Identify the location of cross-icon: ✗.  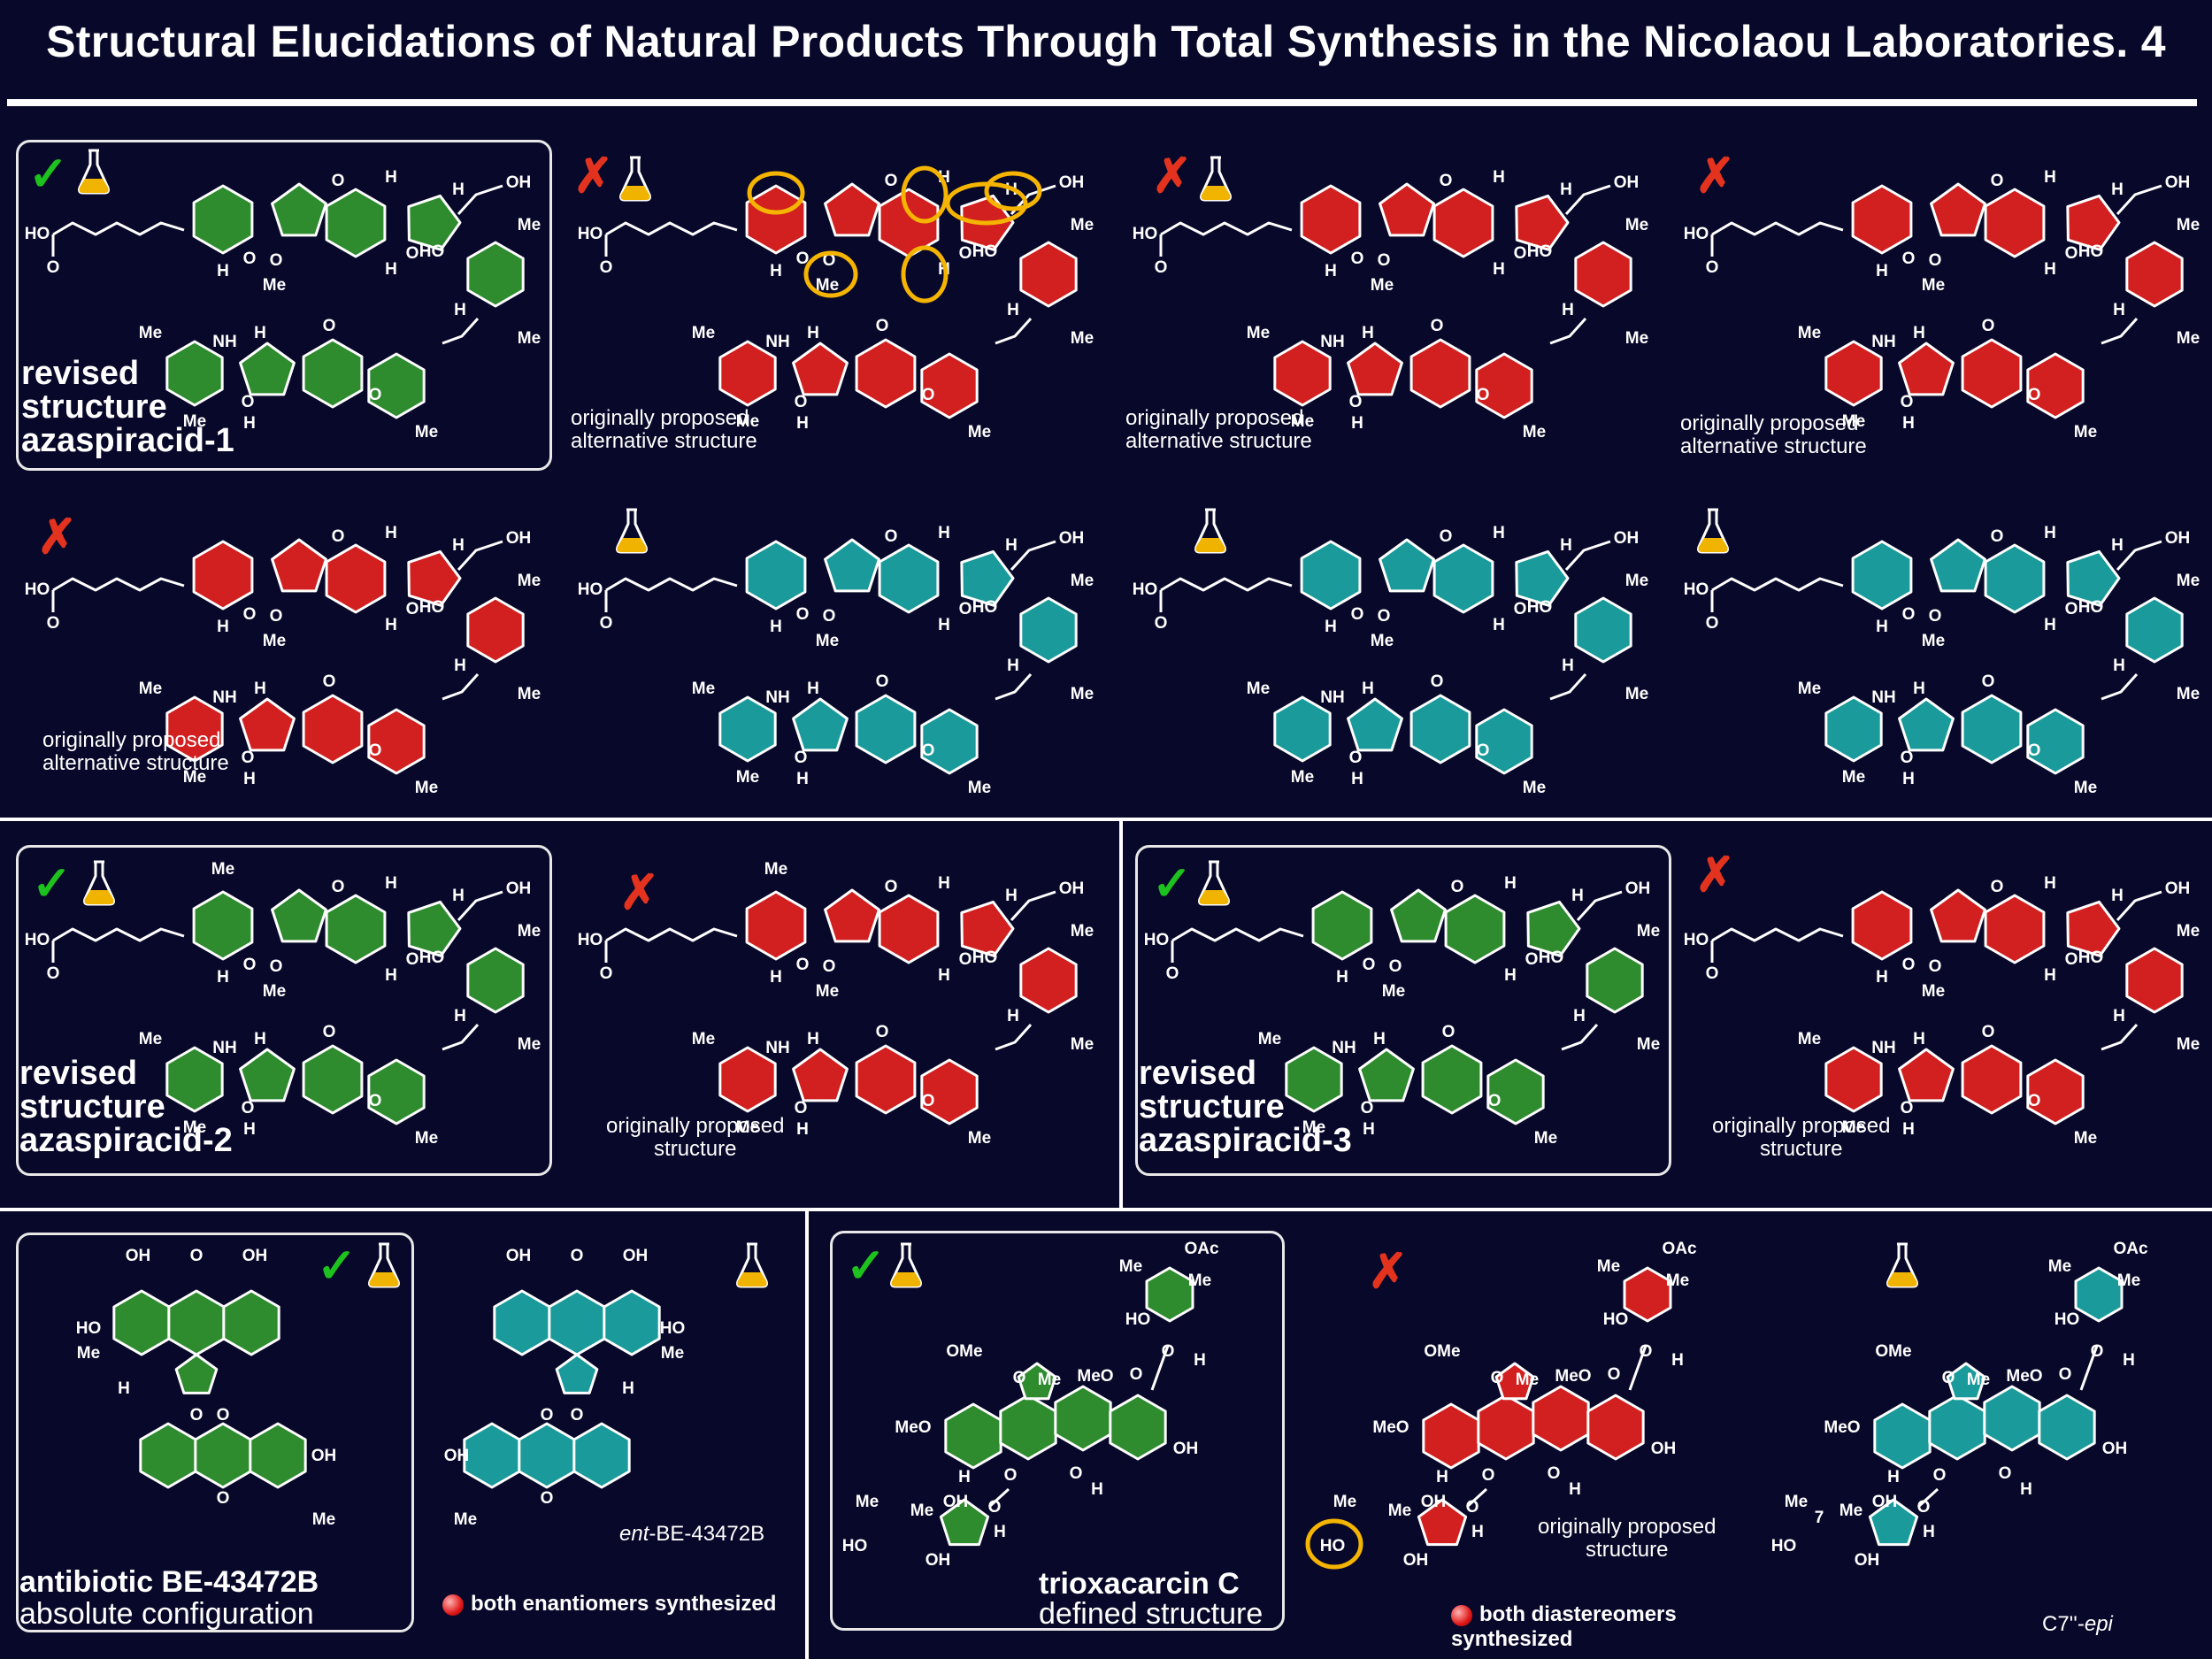
(1173, 176).